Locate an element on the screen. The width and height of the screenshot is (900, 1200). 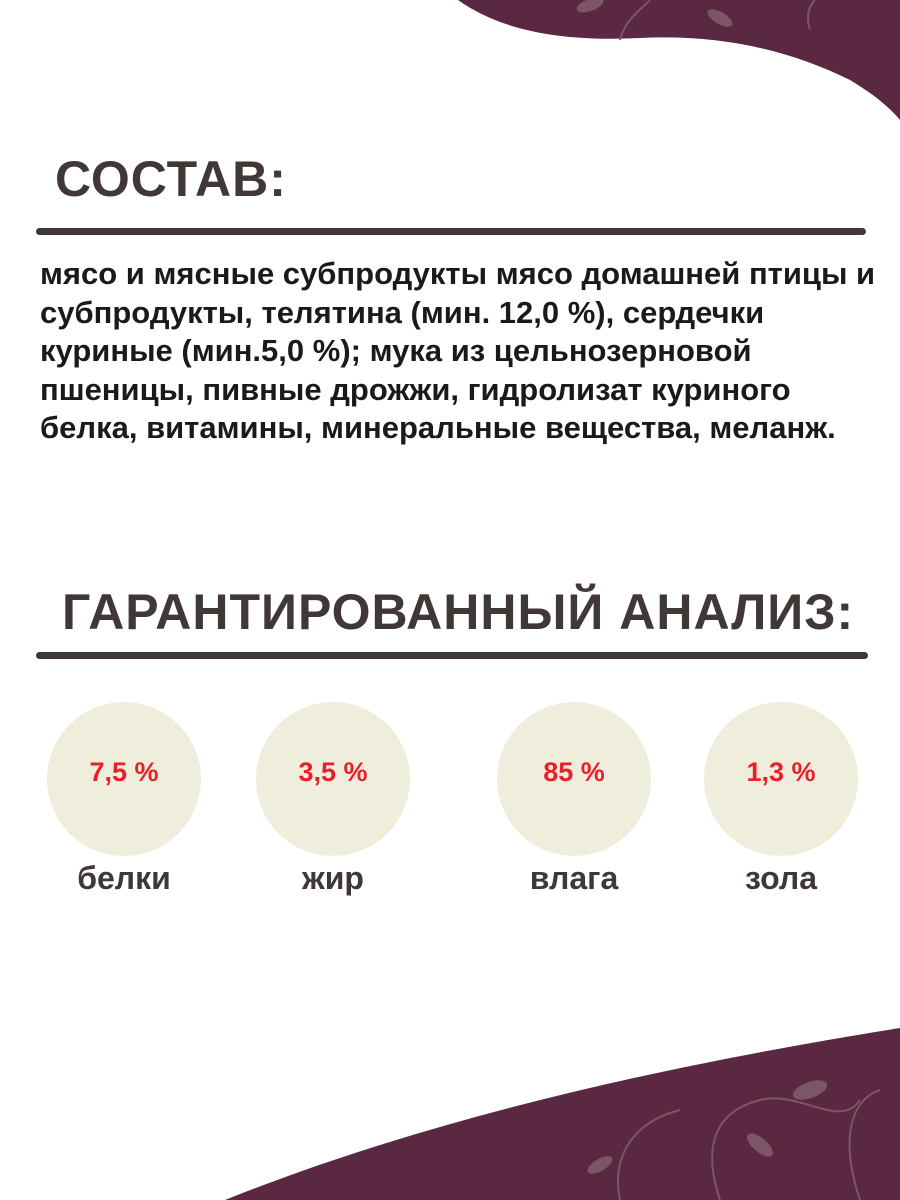
analysis-item: 3,5 % жир is located at coordinates (333, 799).